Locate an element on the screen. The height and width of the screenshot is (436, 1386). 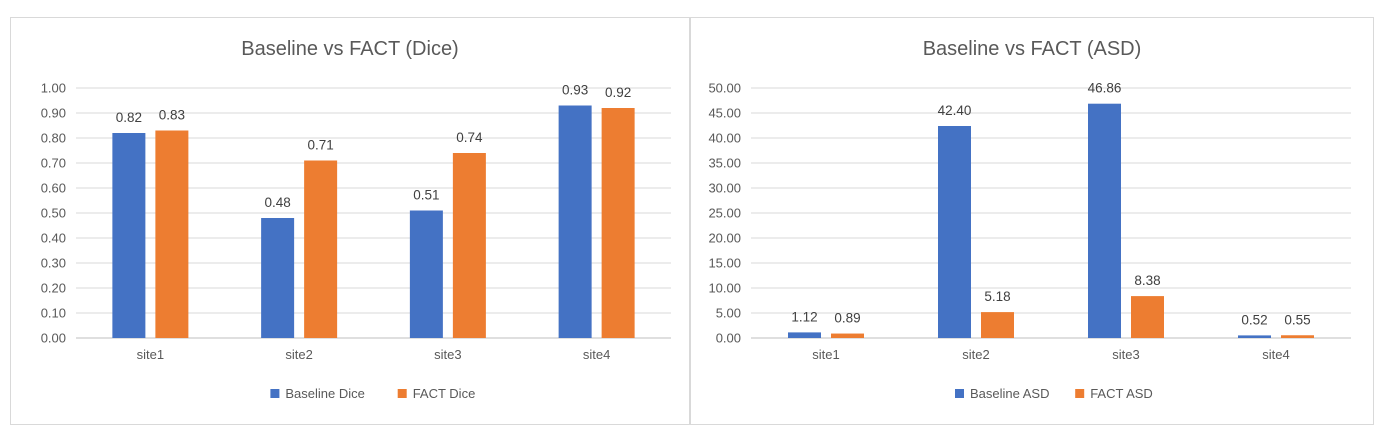
y-tick-label: 40.00 is located at coordinates (724, 138).